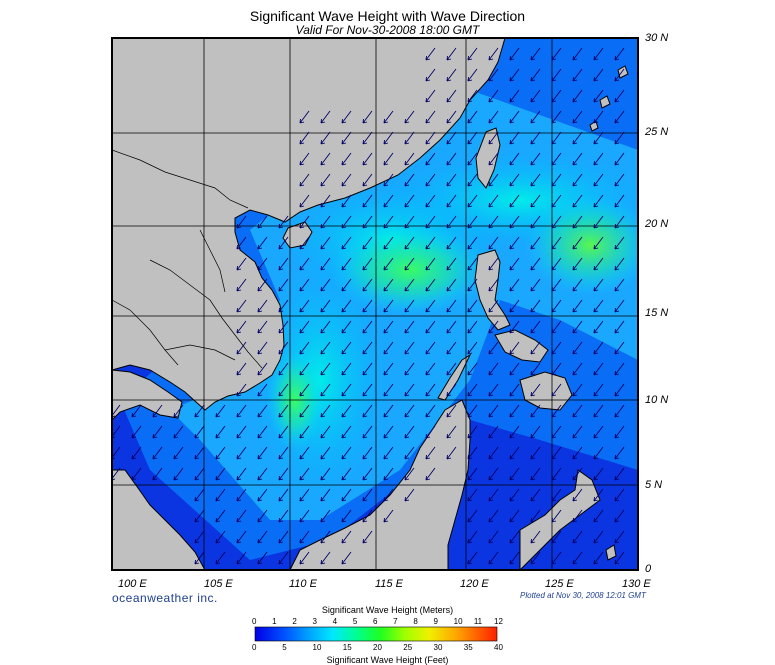 The image size is (775, 665). I want to click on lat-label-5n: 5 N, so click(654, 485).